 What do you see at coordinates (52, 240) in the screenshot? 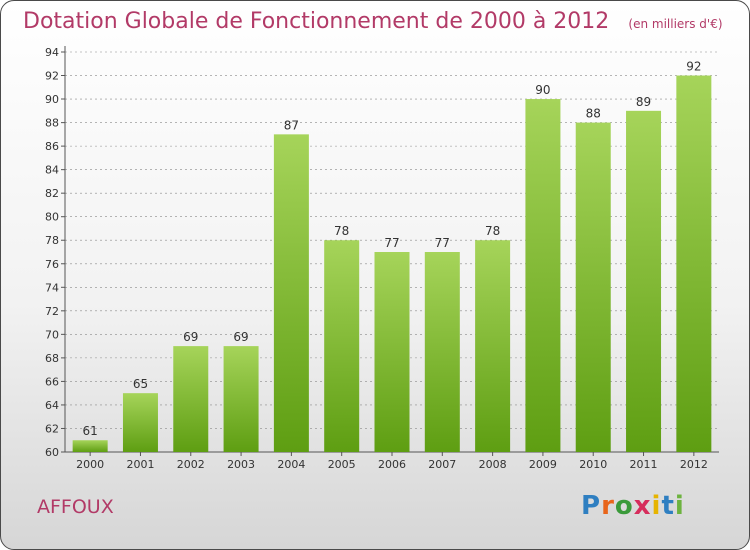
I see `y-tick-label: 78` at bounding box center [52, 240].